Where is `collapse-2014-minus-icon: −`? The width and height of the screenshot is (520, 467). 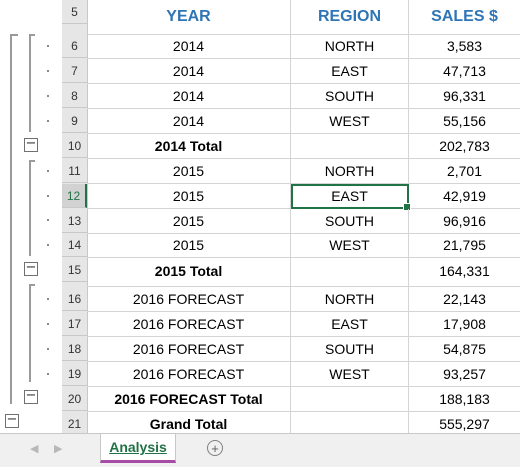 collapse-2014-minus-icon: − is located at coordinates (31, 144).